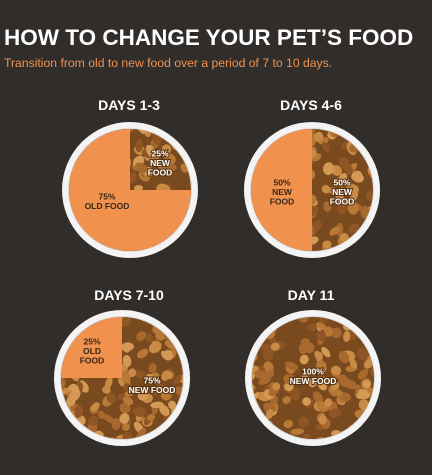  Describe the element at coordinates (313, 371) in the screenshot. I see `new-food-label: 100%` at that location.